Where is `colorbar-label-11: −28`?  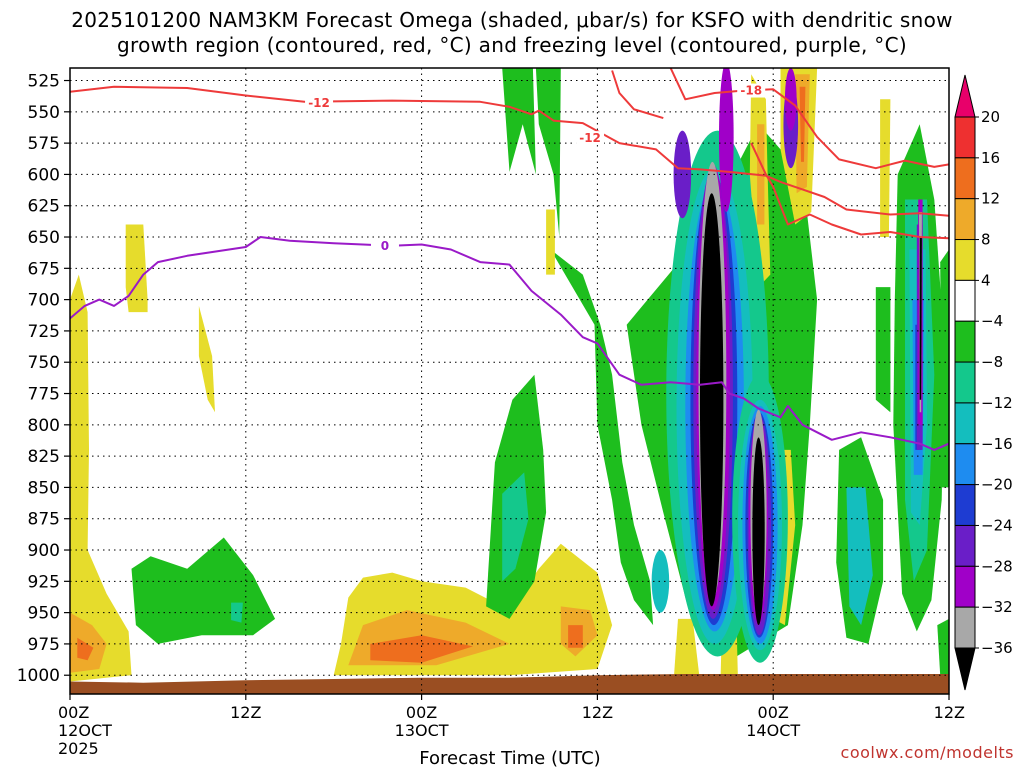 colorbar-label-11: −28 is located at coordinates (997, 566).